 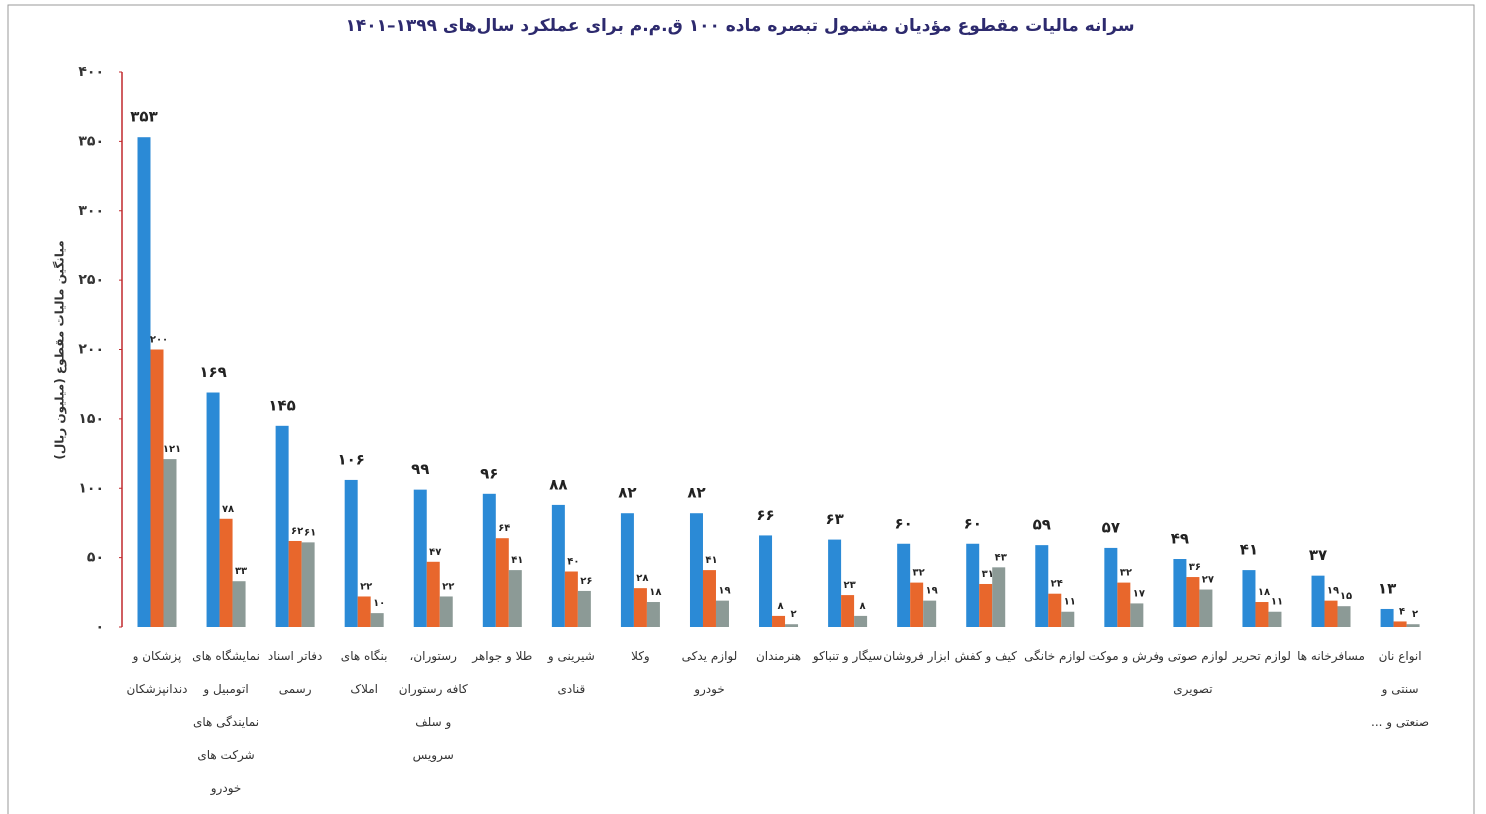 I want to click on data-label: ۱۸, so click(x=655, y=592).